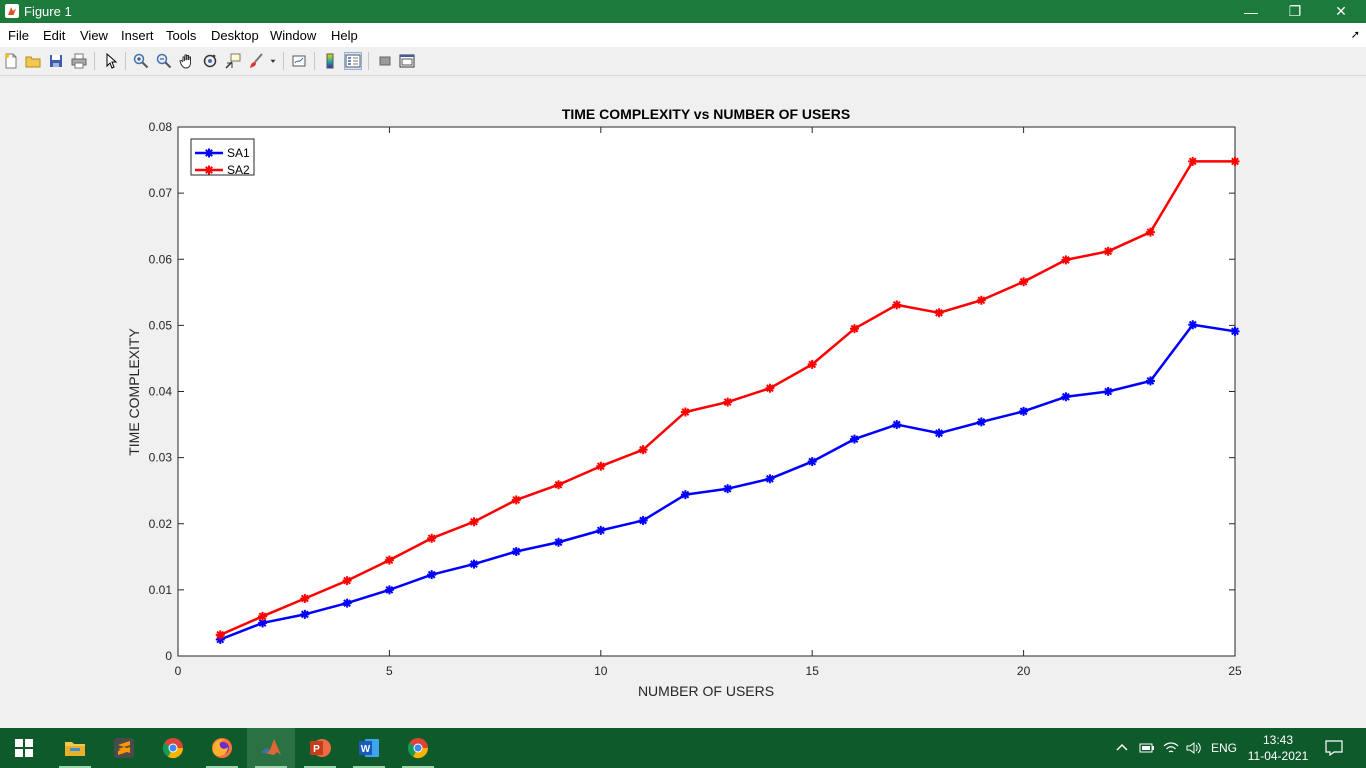 The height and width of the screenshot is (768, 1366). I want to click on file-explorer-icon, so click(75, 748).